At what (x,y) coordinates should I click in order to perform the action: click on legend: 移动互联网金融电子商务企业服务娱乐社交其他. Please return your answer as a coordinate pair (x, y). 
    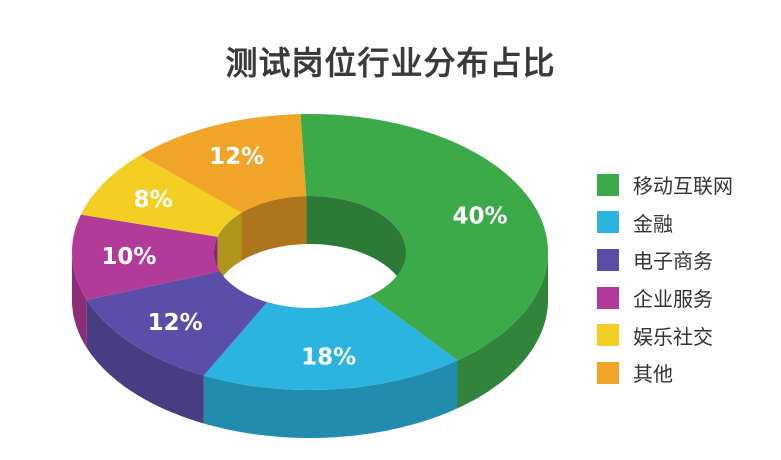
    Looking at the image, I should click on (665, 279).